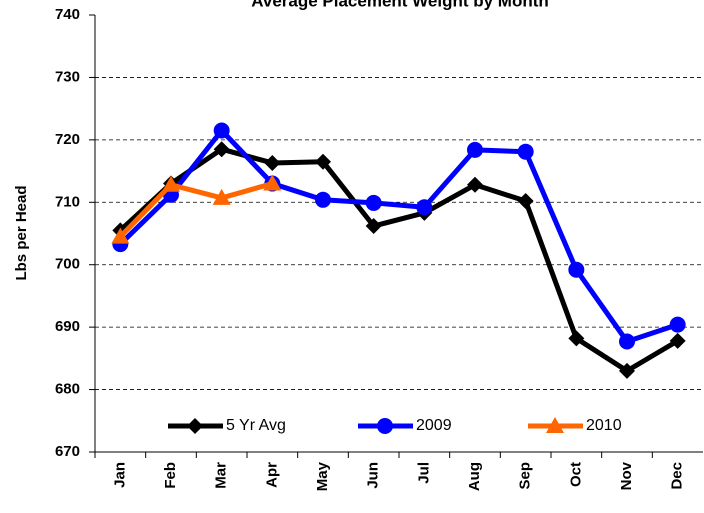 The height and width of the screenshot is (513, 704). I want to click on y-tick-label: 670, so click(67, 451).